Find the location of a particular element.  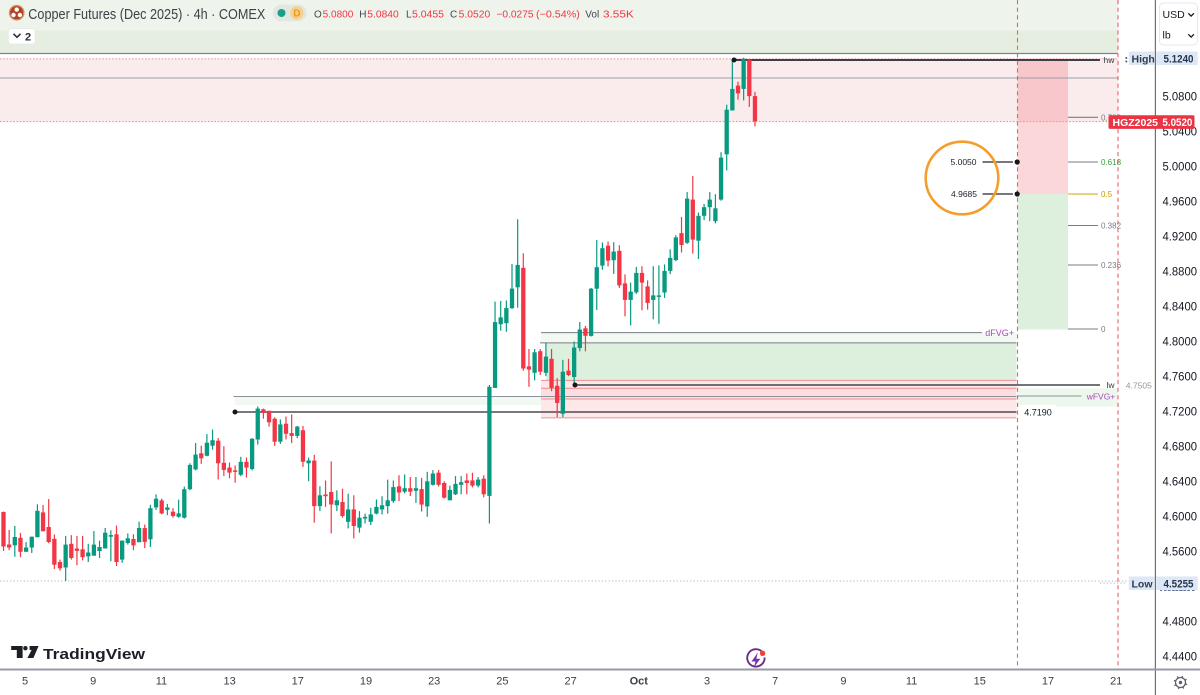

svg-text: D is located at coordinates (296, 14).